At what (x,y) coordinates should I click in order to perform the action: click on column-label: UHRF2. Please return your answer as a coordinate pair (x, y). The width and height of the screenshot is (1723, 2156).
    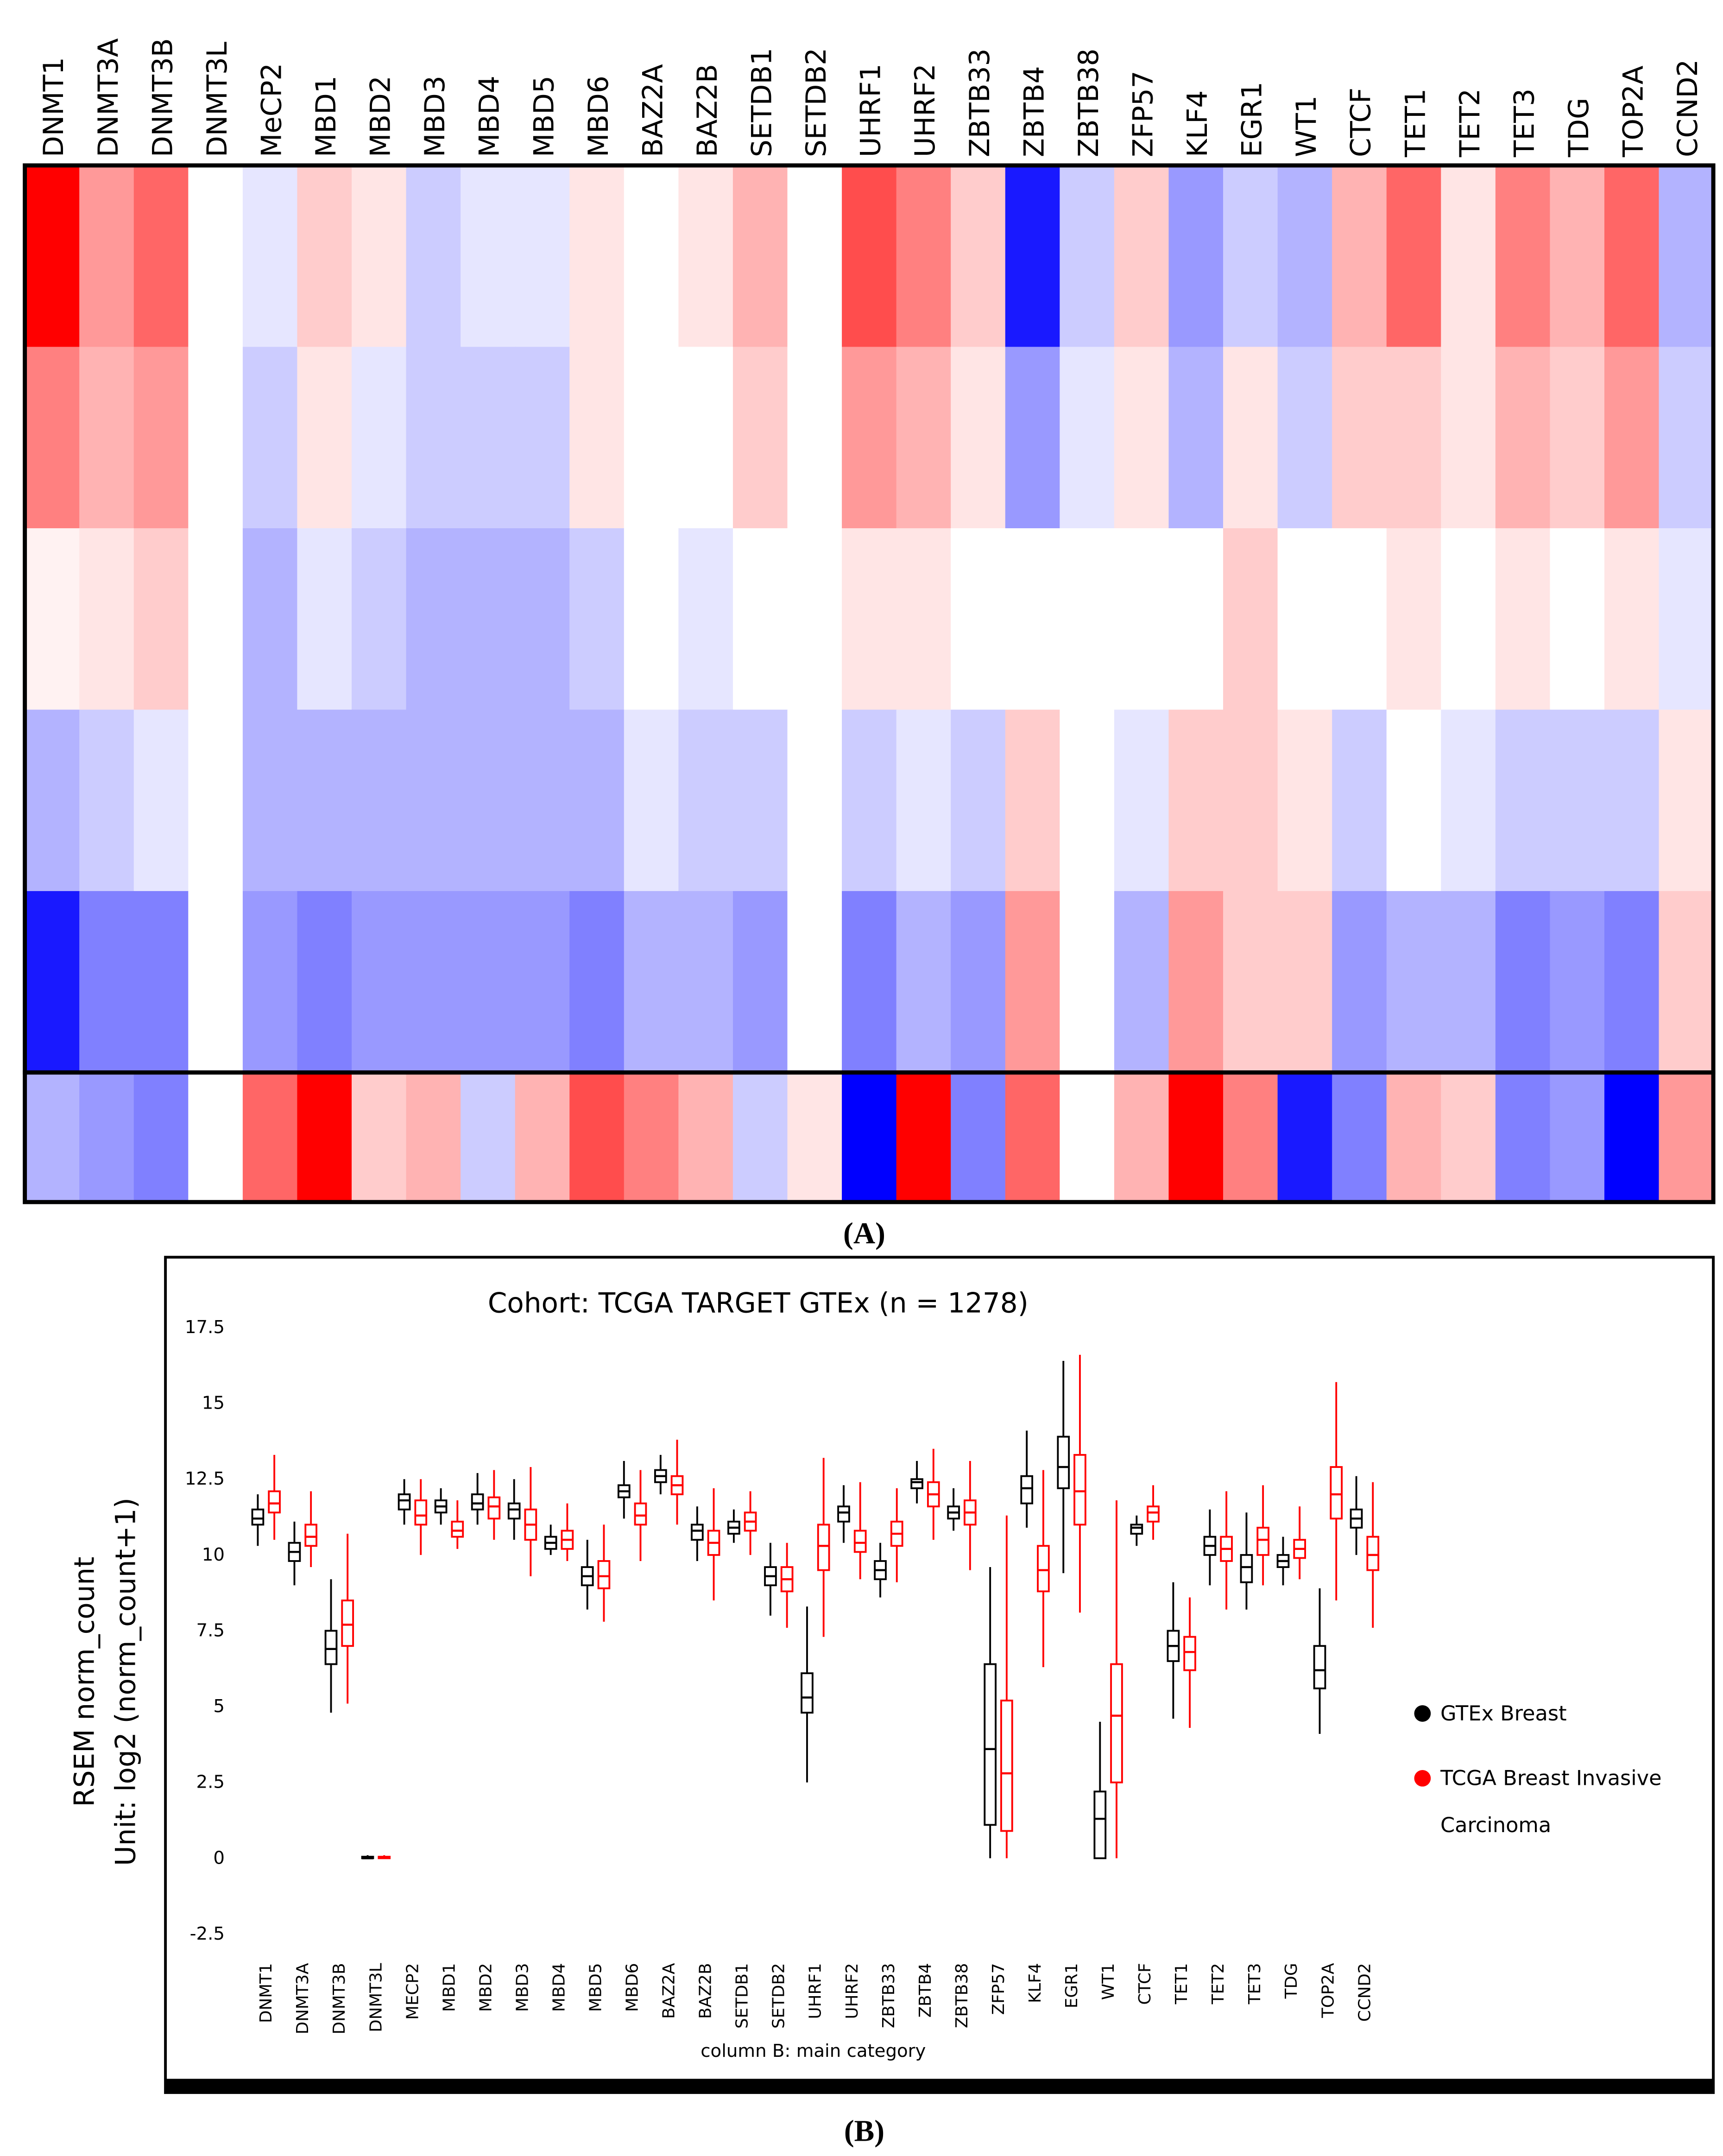
    Looking at the image, I should click on (925, 110).